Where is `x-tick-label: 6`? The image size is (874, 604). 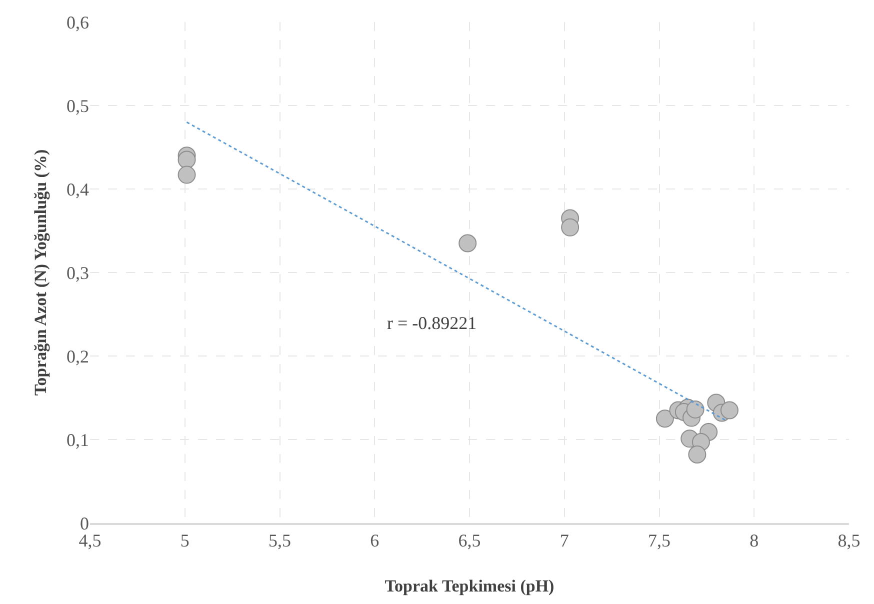 x-tick-label: 6 is located at coordinates (375, 540).